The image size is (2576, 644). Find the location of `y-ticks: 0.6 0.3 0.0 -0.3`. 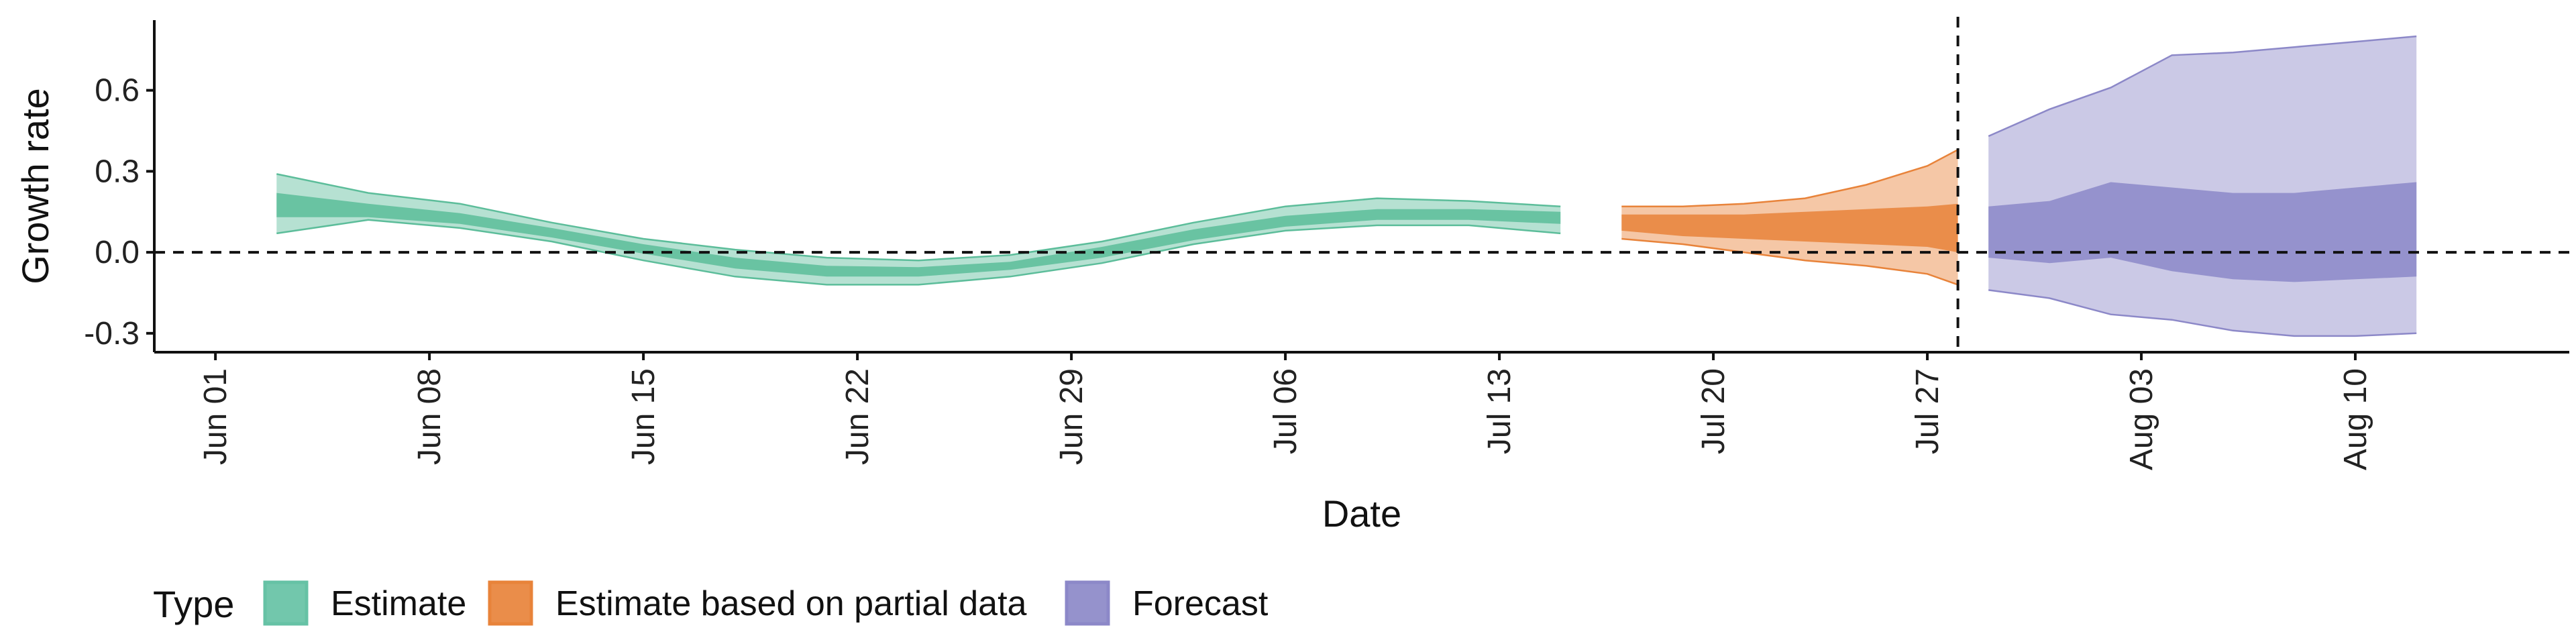

y-ticks: 0.6 0.3 0.0 -0.3 is located at coordinates (119, 212).